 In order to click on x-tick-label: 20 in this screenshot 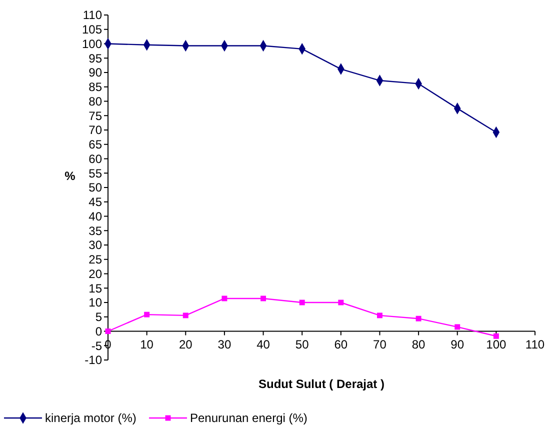, I will do `click(185, 344)`.